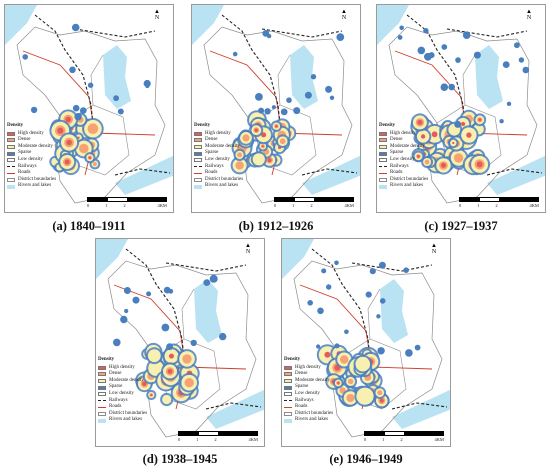  Describe the element at coordinates (179, 439) in the screenshot. I see `scale-tick-label: 0` at that location.